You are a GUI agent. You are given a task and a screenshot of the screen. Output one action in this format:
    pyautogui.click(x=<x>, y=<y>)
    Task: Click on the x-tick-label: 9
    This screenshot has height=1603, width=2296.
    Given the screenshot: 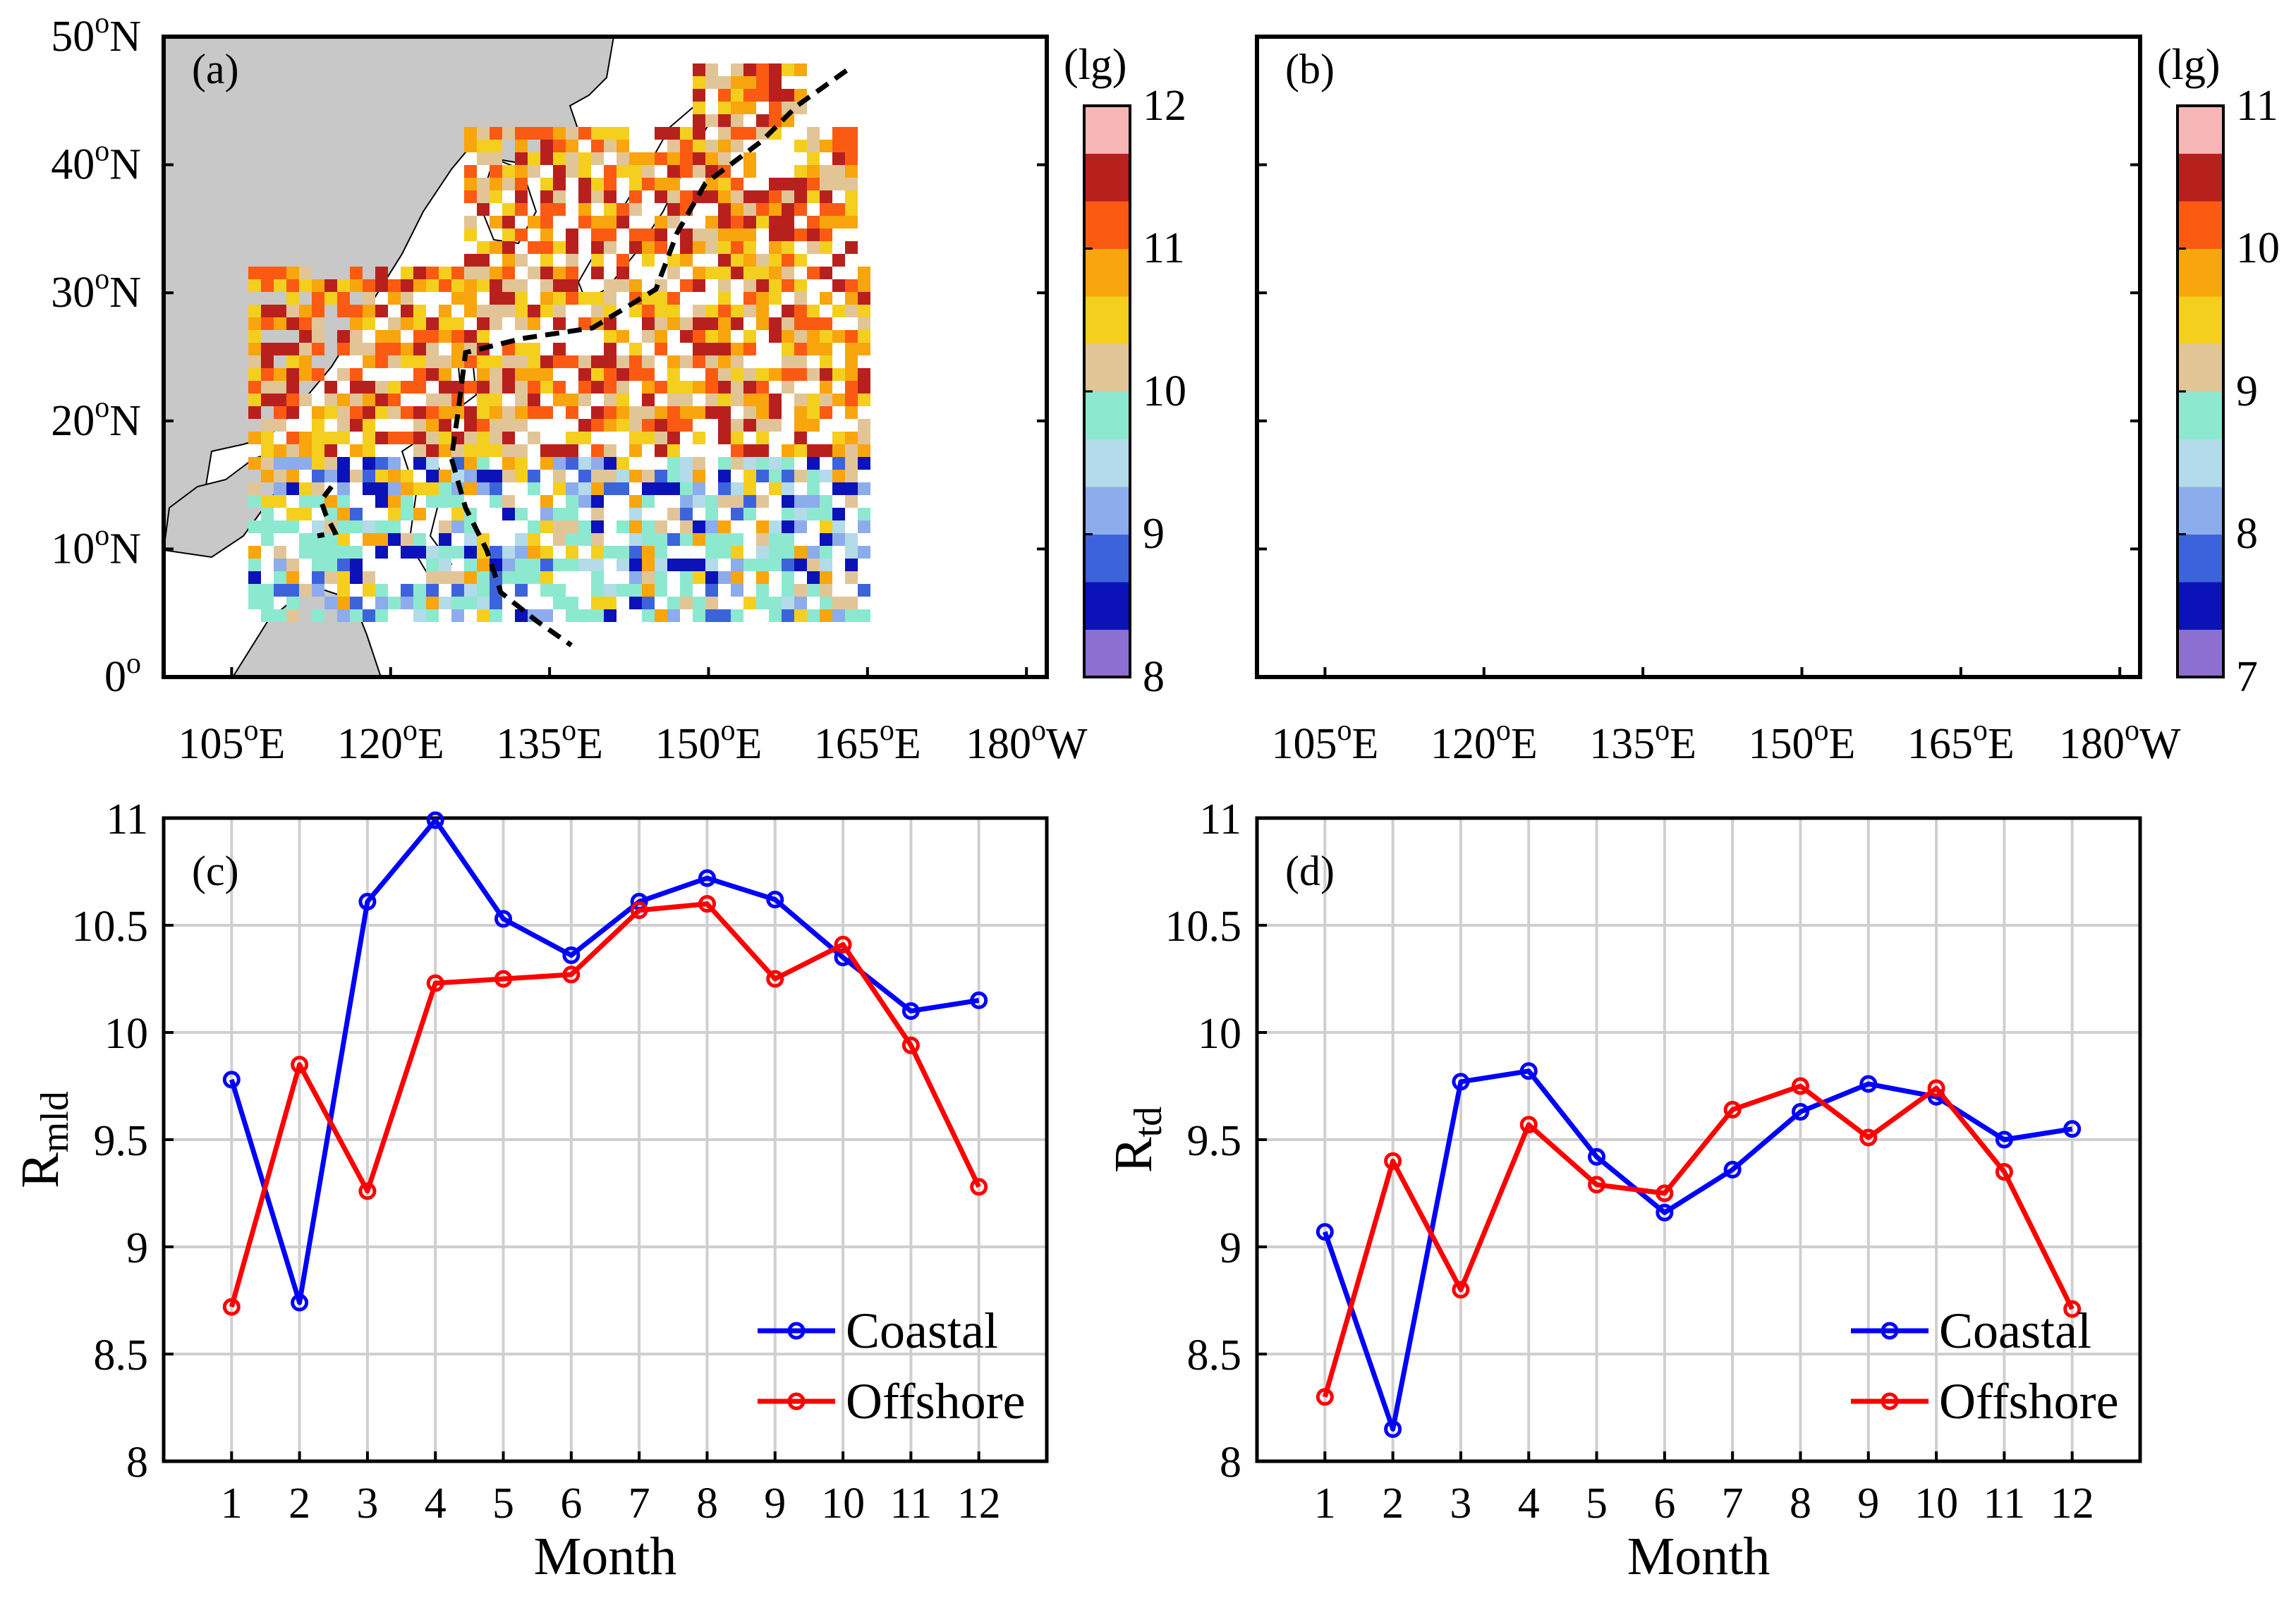 What is the action you would take?
    pyautogui.click(x=775, y=1504)
    